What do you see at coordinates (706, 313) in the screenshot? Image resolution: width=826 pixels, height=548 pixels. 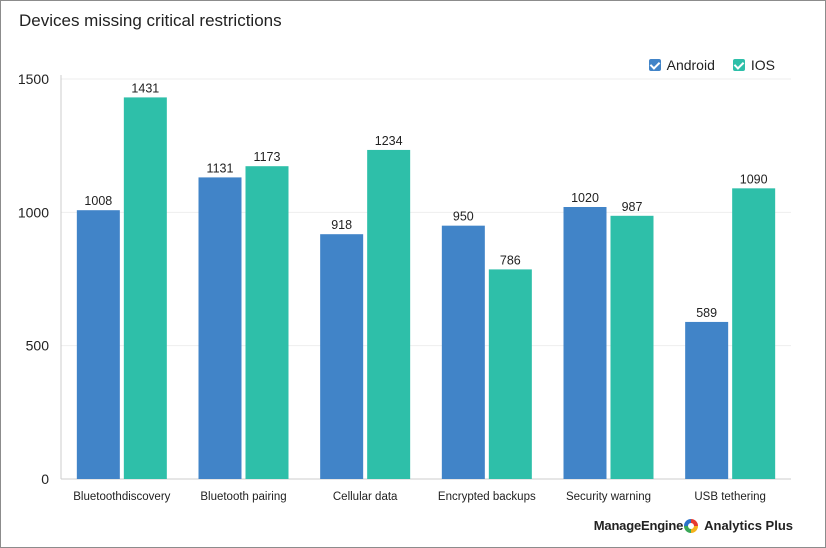 I see `data-label-android: 589` at bounding box center [706, 313].